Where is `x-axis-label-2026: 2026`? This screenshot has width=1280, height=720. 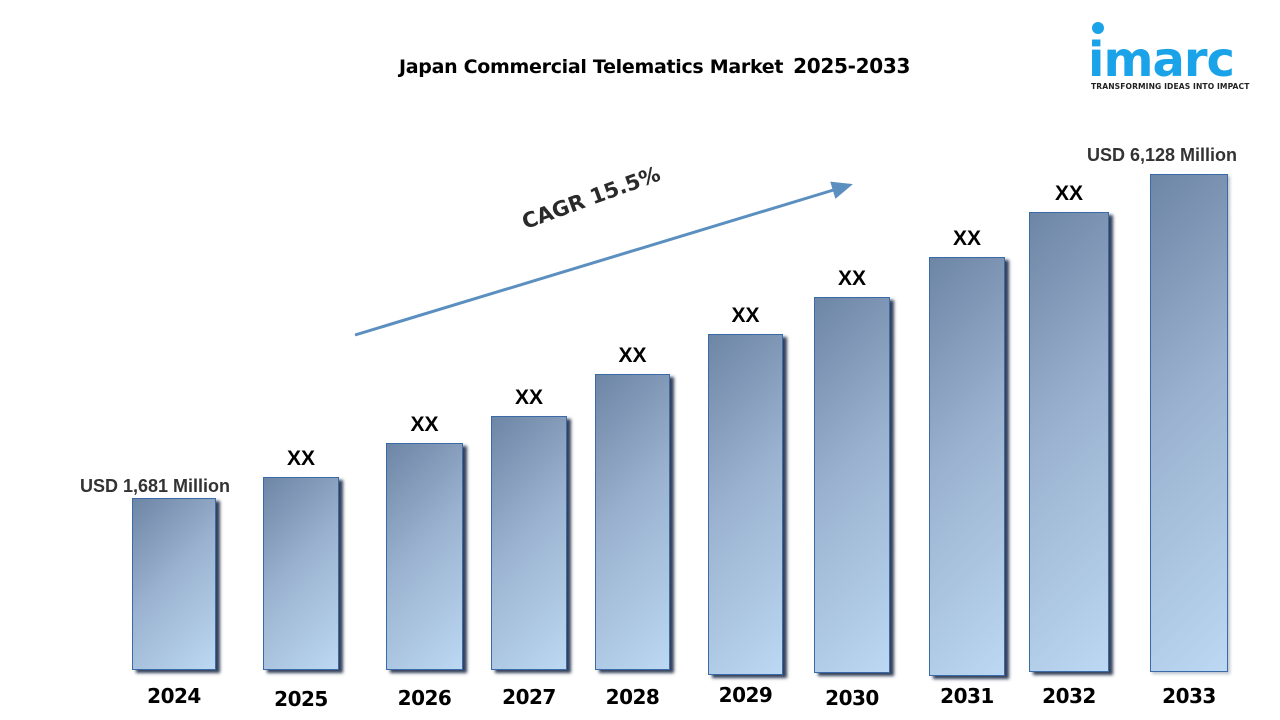
x-axis-label-2026: 2026 is located at coordinates (424, 698).